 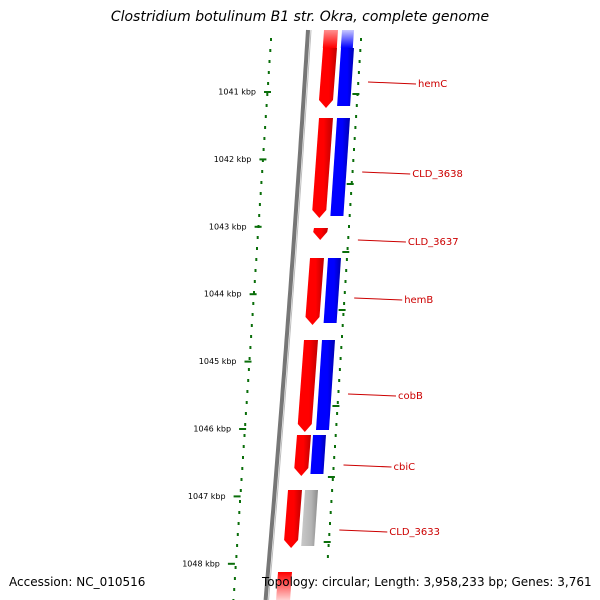 What do you see at coordinates (237, 92) in the screenshot?
I see `kbp-tick-label: 1041 kbp` at bounding box center [237, 92].